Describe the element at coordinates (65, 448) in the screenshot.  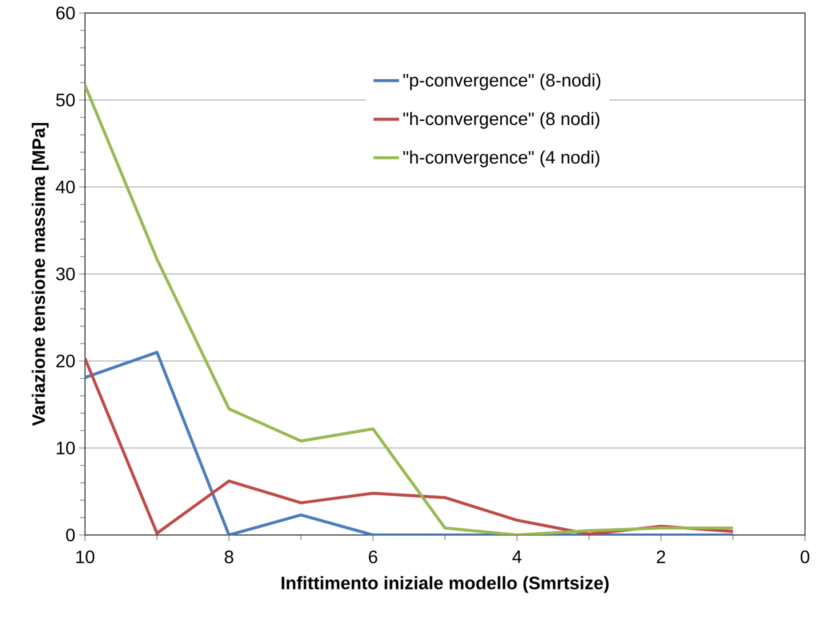
I see `y-tick-label: 10` at that location.